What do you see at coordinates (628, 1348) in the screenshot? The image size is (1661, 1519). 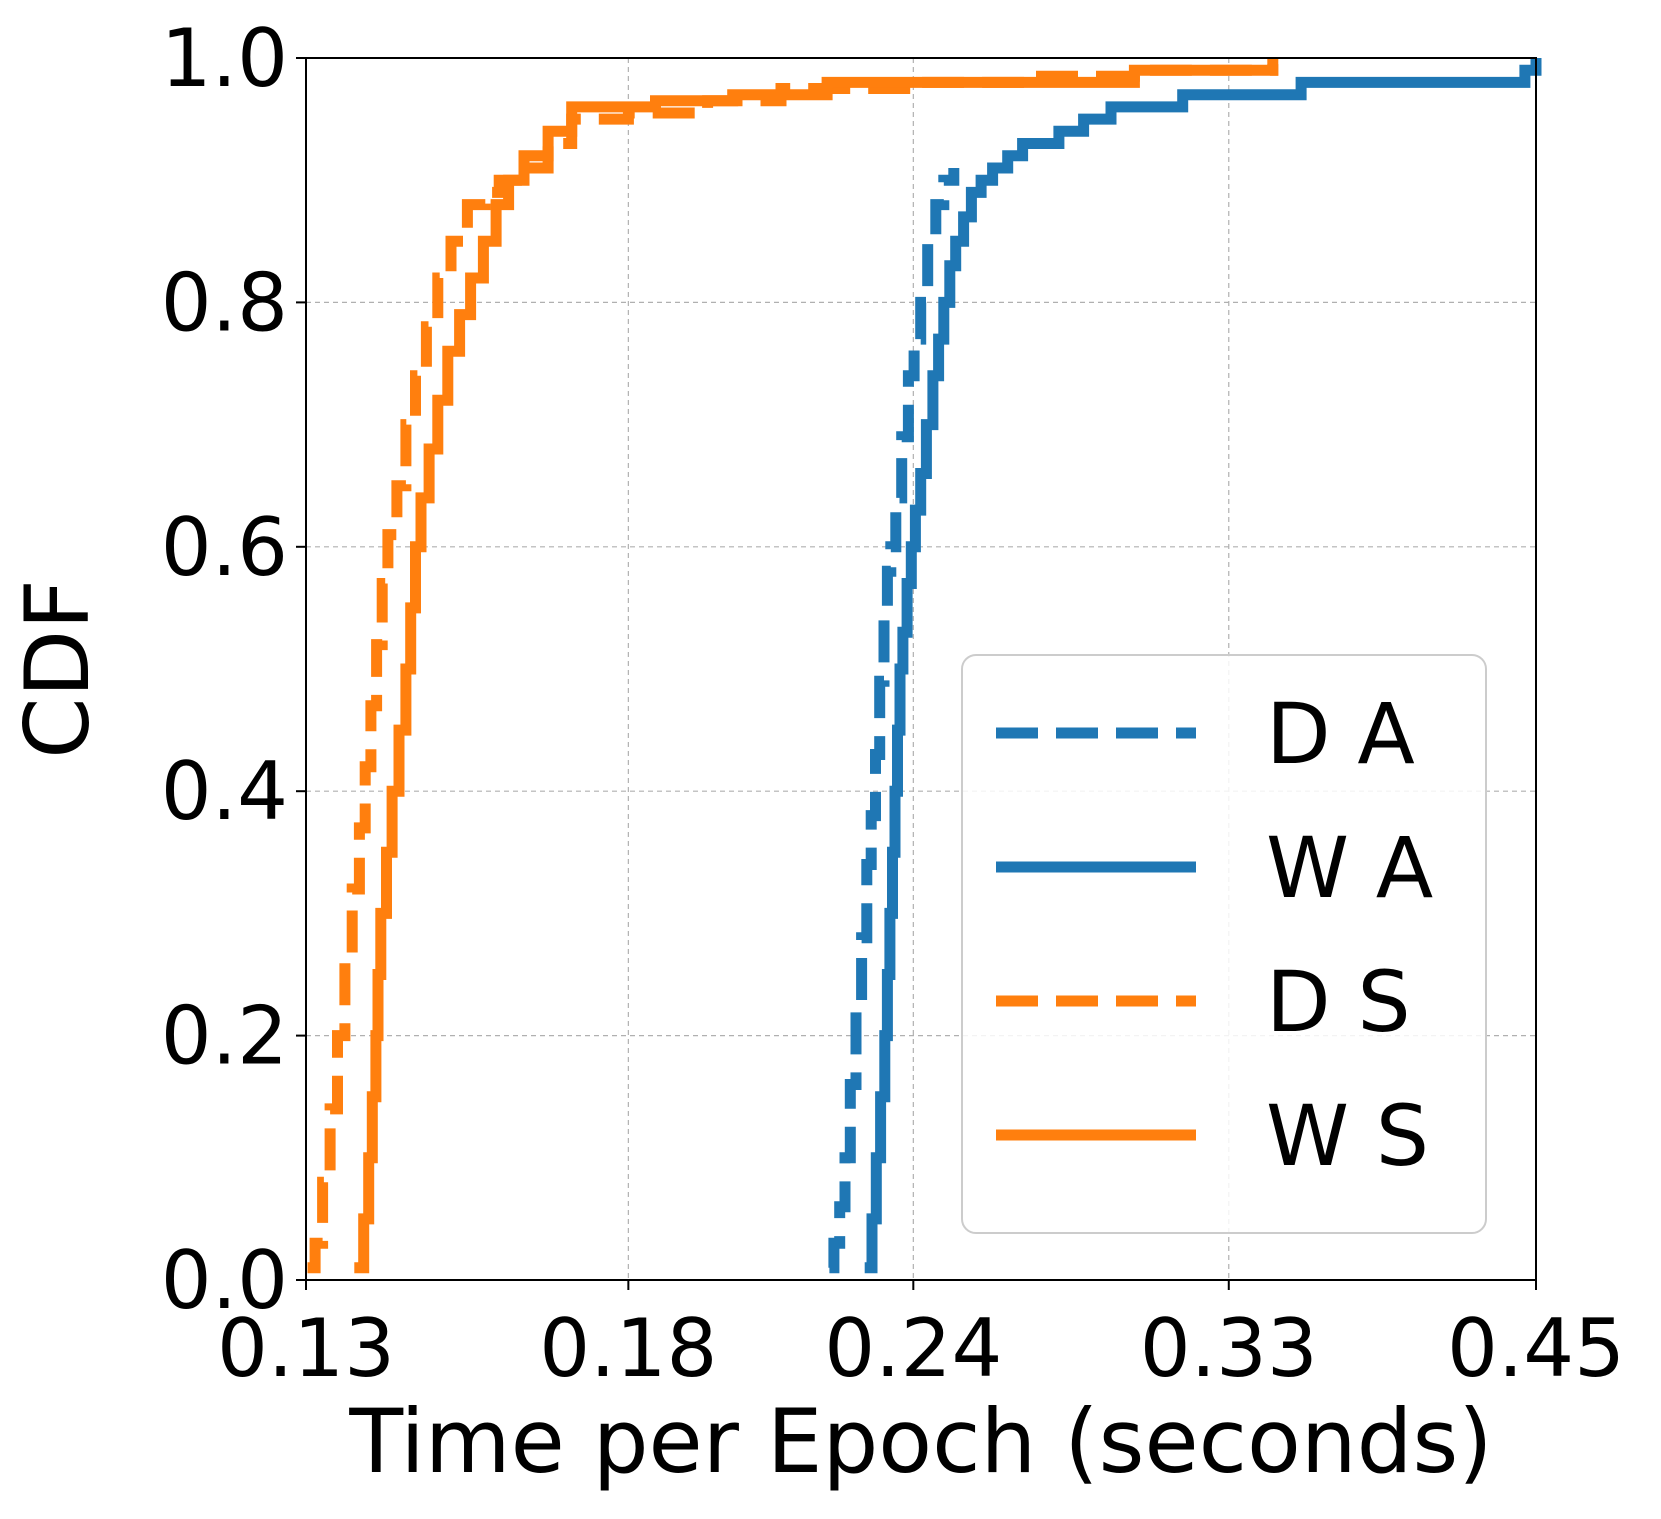 I see `x-tick-label: 0.18` at bounding box center [628, 1348].